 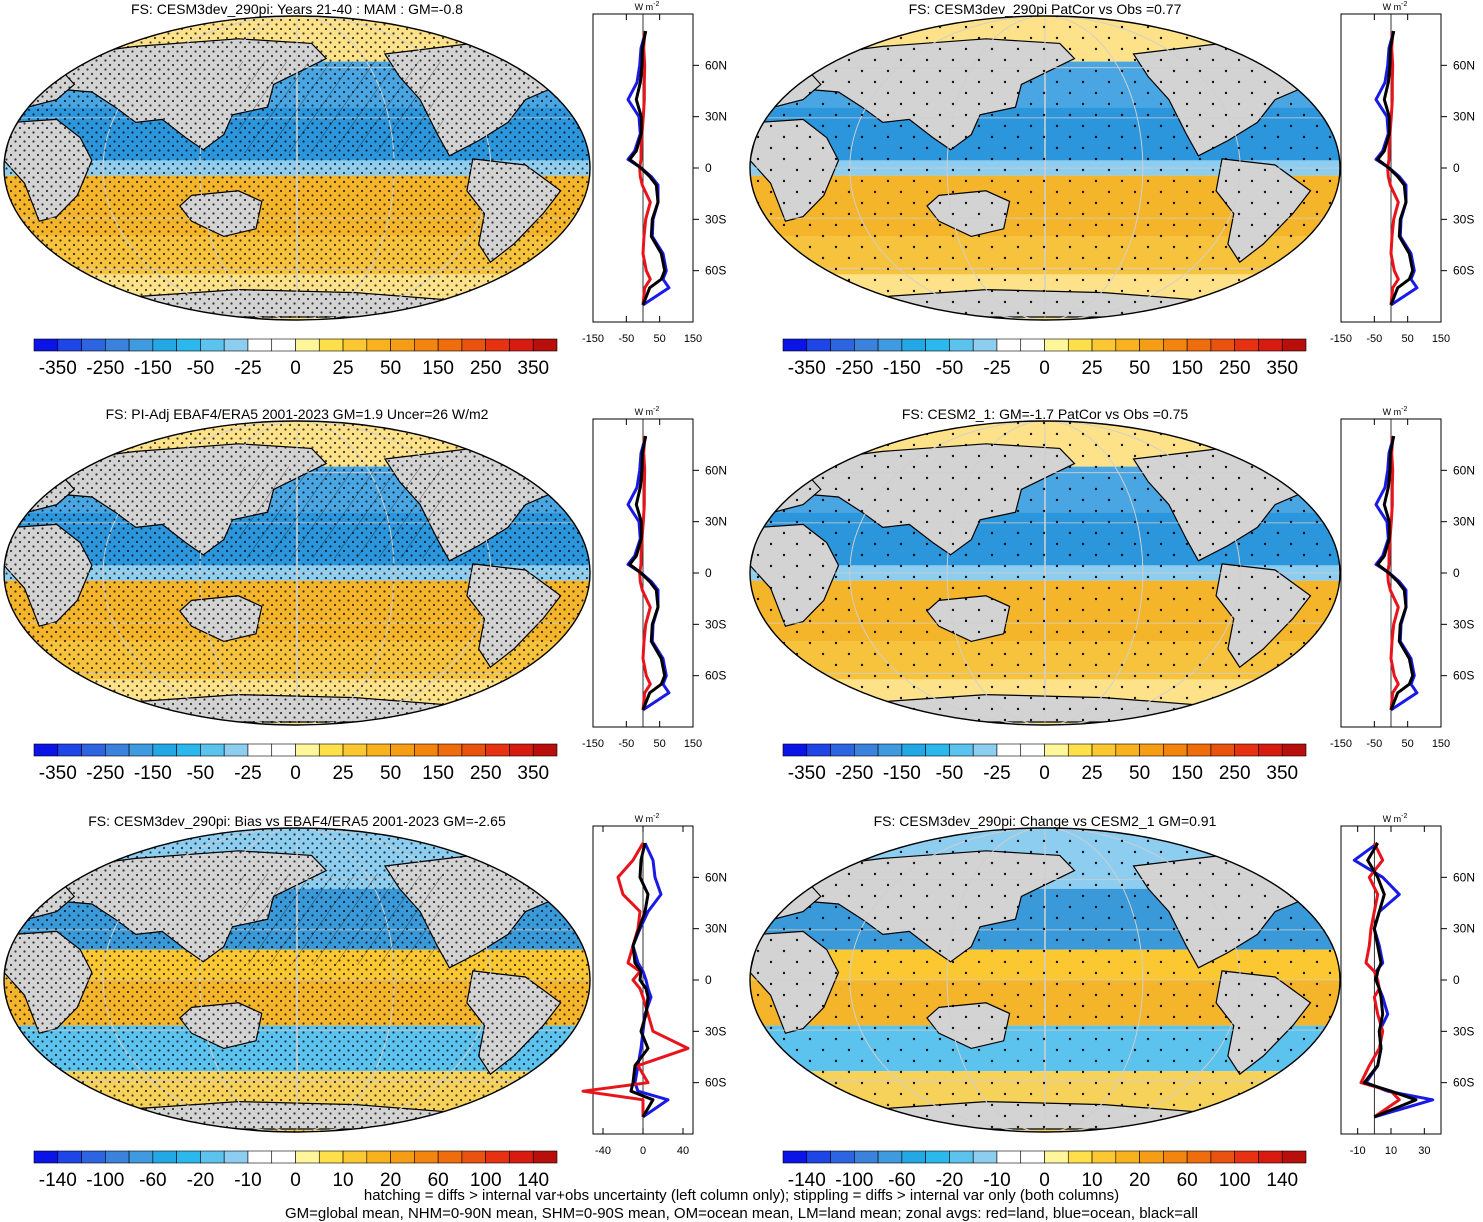 What do you see at coordinates (996, 1180) in the screenshot?
I see `colorbar-tick-label: -10` at bounding box center [996, 1180].